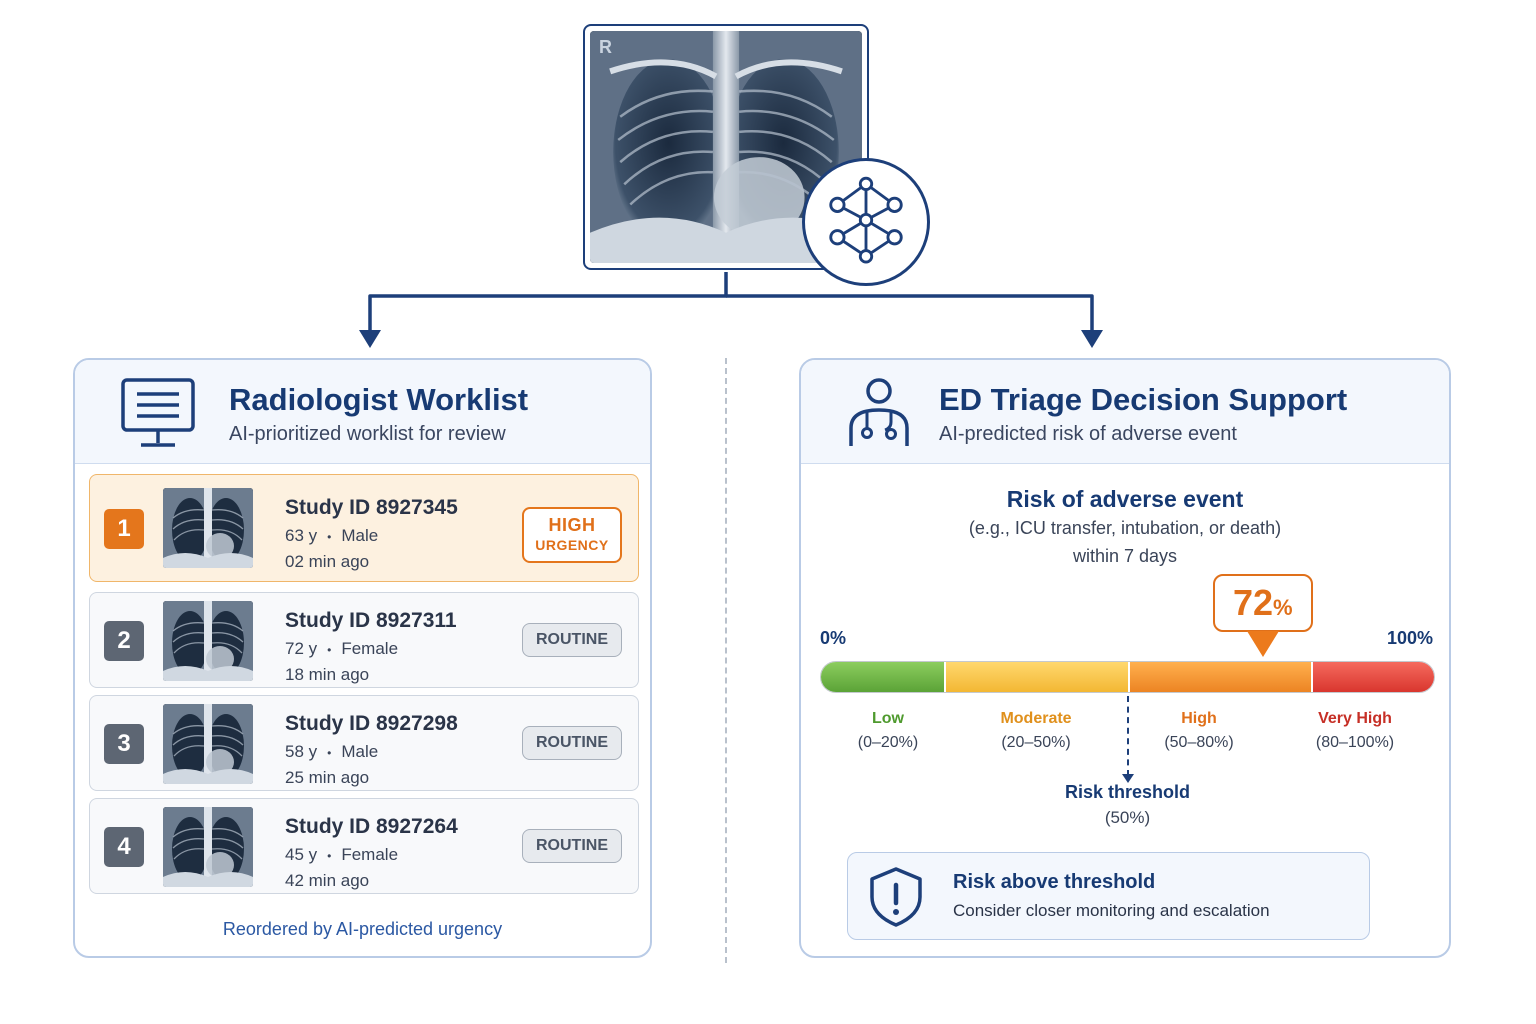  What do you see at coordinates (1127, 778) in the screenshot?
I see `threshold-arrow` at bounding box center [1127, 778].